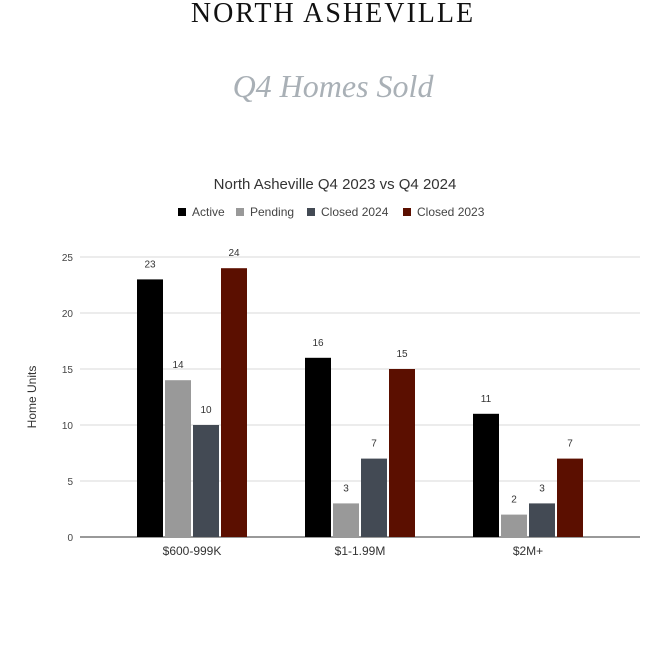 The width and height of the screenshot is (666, 666). What do you see at coordinates (192, 551) in the screenshot?
I see `x-tick-label: $600-999K` at bounding box center [192, 551].